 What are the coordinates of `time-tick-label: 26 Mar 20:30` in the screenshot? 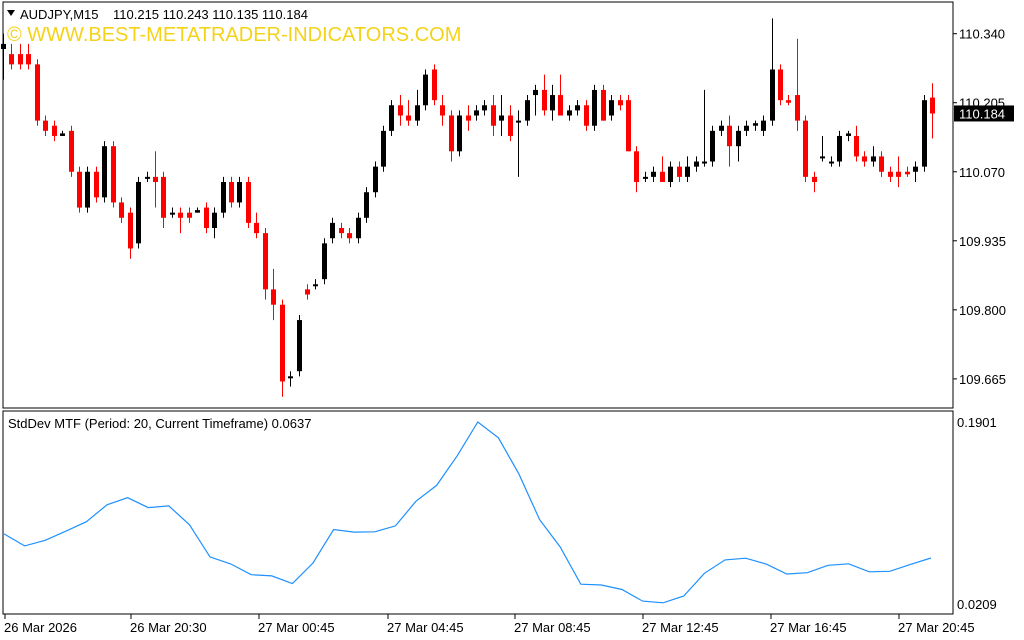 It's located at (168, 627).